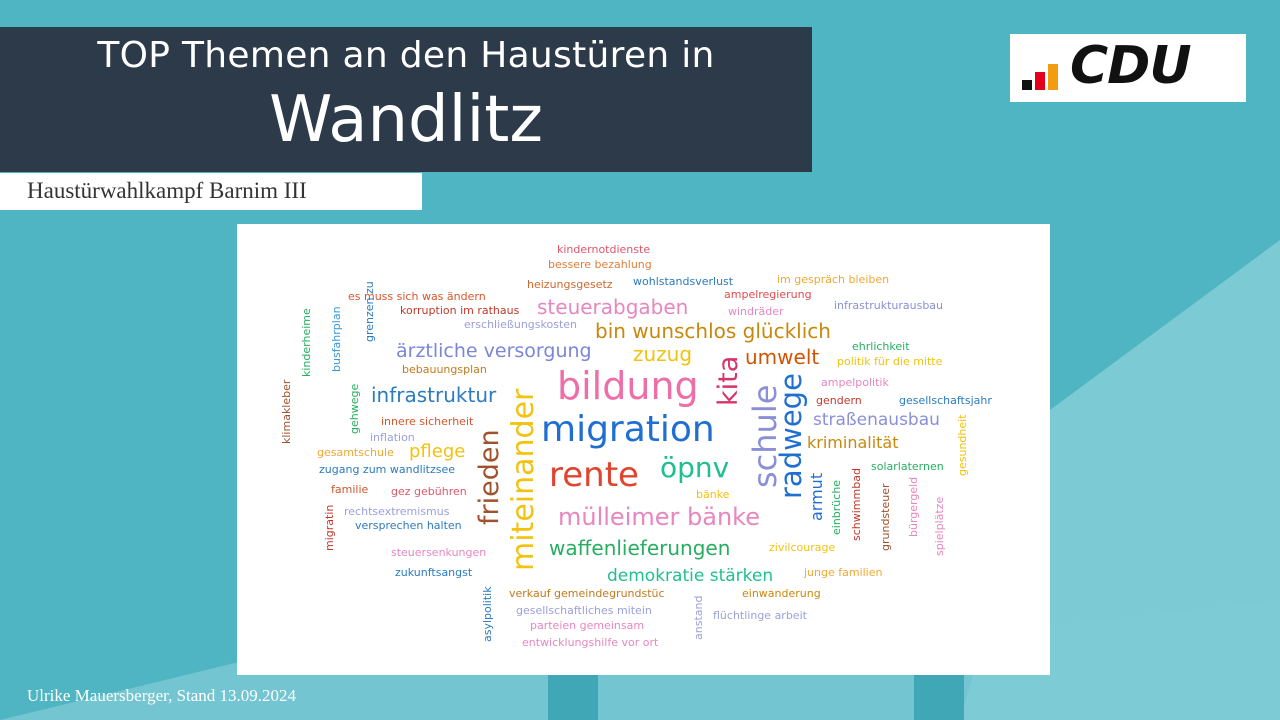 The width and height of the screenshot is (1280, 720). I want to click on cloud-word-demokratie-staerken: demokratie stärken, so click(690, 576).